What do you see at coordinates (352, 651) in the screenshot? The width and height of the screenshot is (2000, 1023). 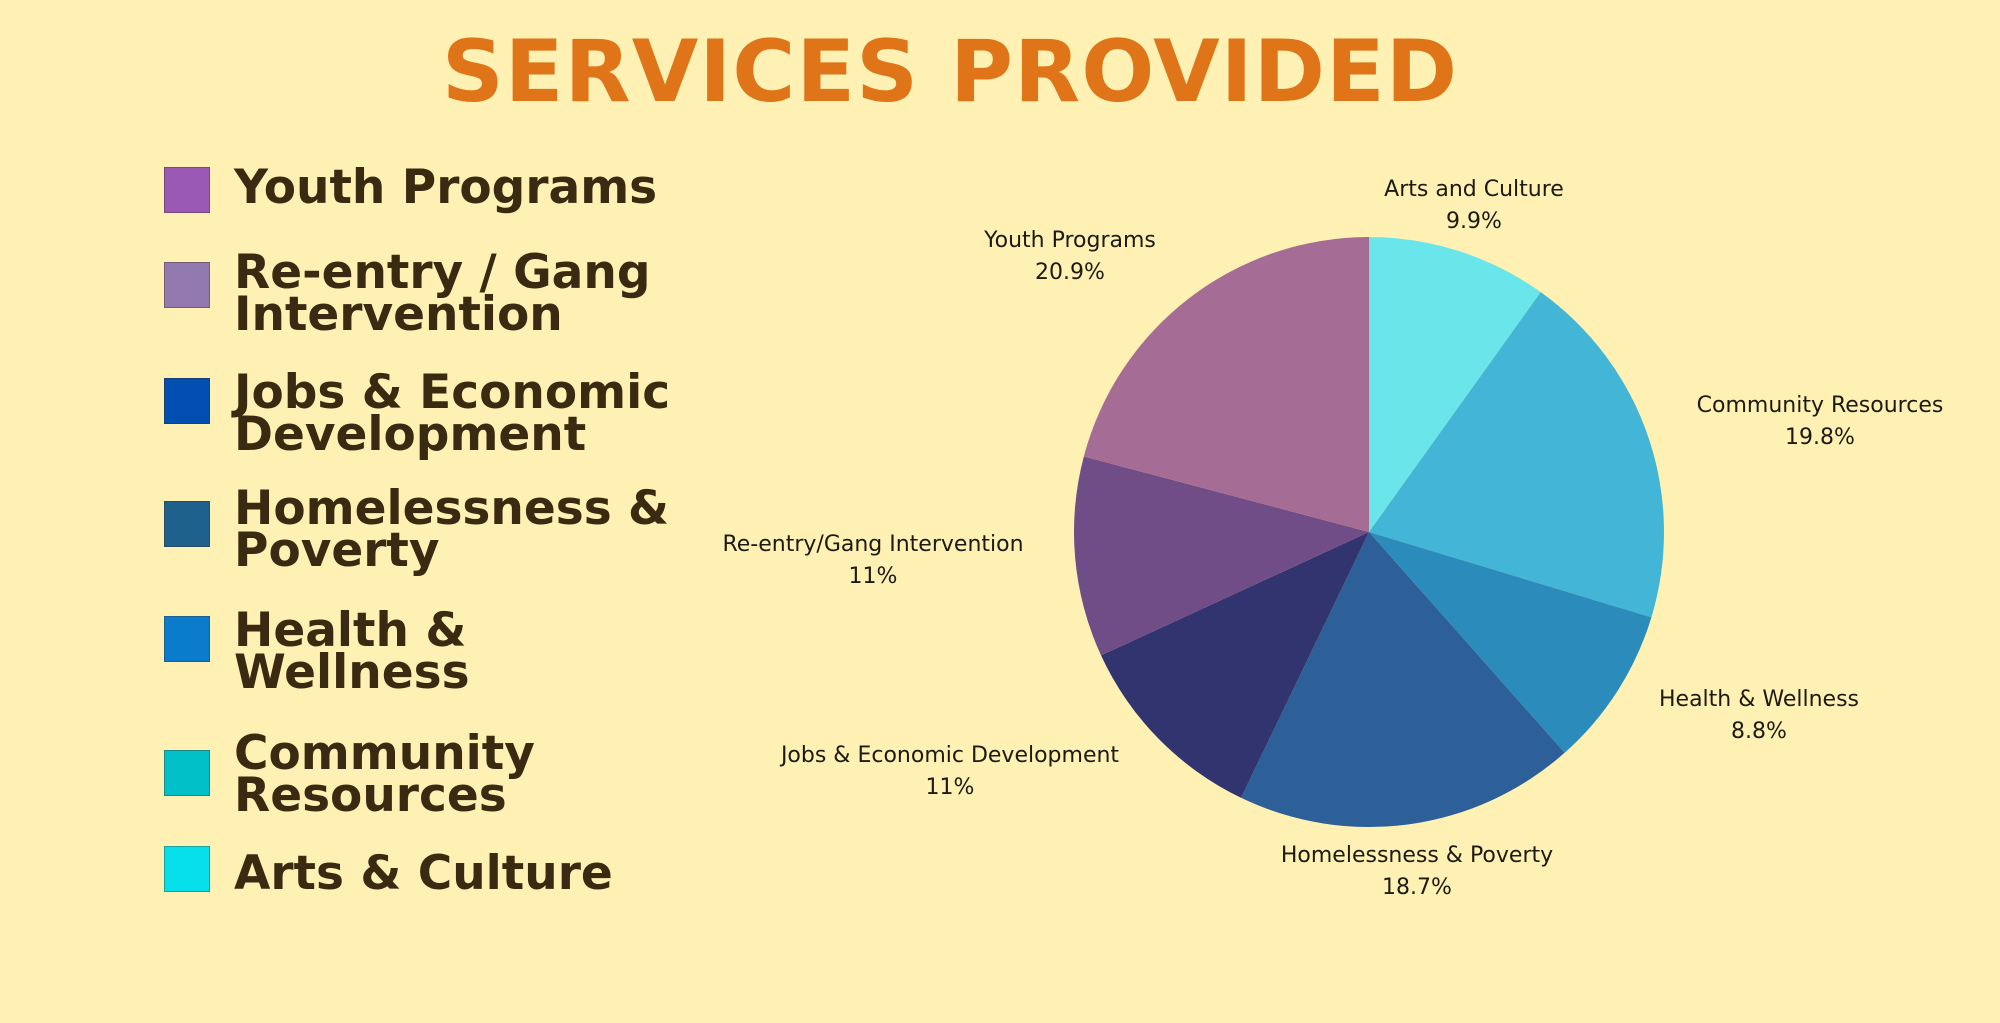 I see `legend-label: Health & Wellness` at bounding box center [352, 651].